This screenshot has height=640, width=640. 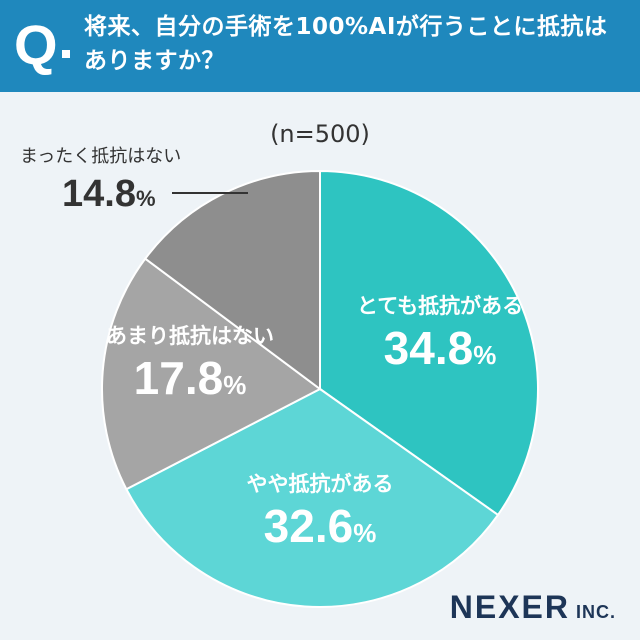 I want to click on q-dot, so click(x=66, y=54).